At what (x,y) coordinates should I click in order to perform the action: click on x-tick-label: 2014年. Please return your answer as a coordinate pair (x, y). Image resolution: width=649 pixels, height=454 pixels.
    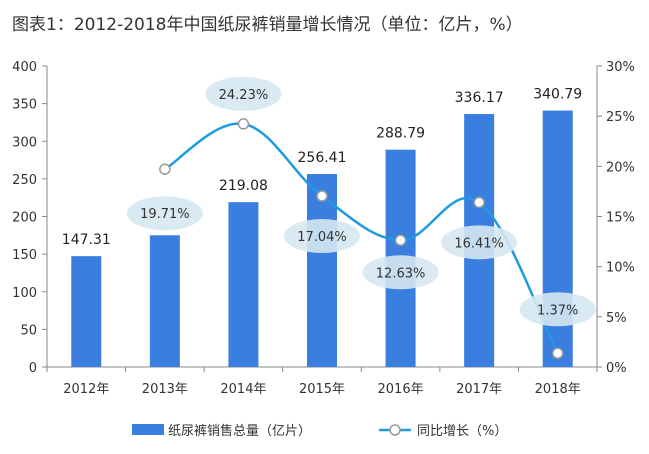
    Looking at the image, I should click on (243, 389).